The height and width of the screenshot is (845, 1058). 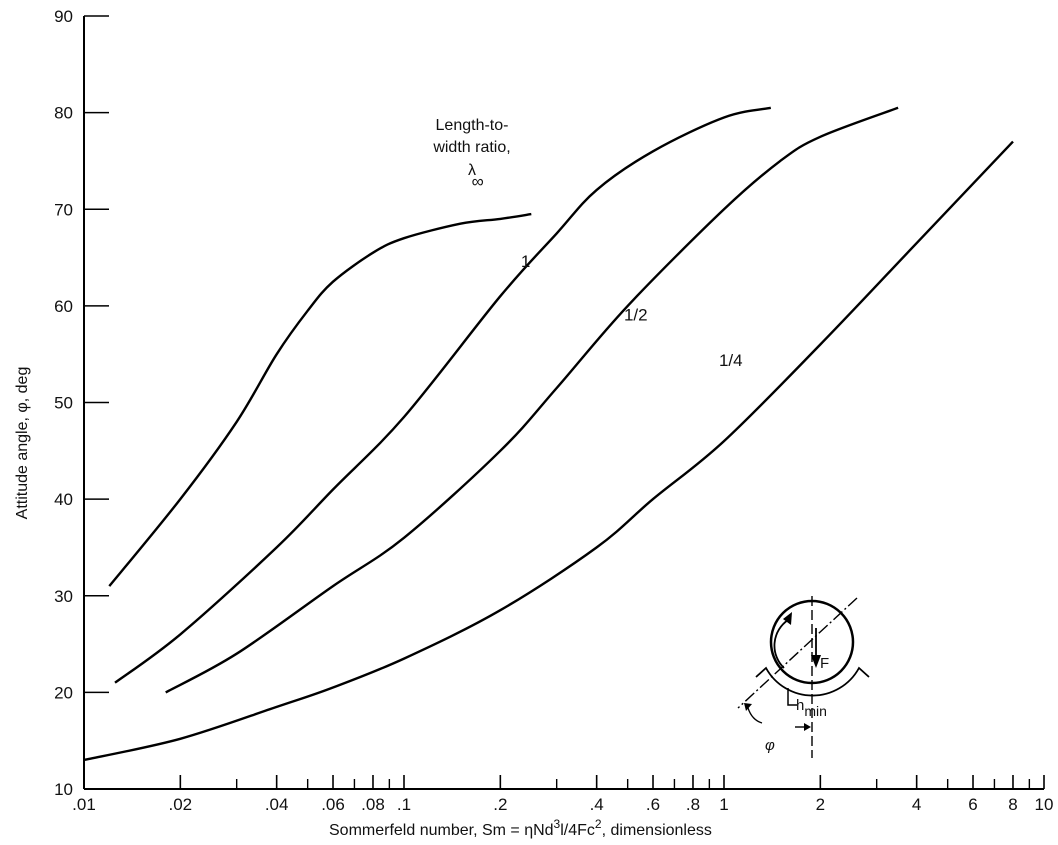 I want to click on attitude-angle-arc, so click(x=755, y=715).